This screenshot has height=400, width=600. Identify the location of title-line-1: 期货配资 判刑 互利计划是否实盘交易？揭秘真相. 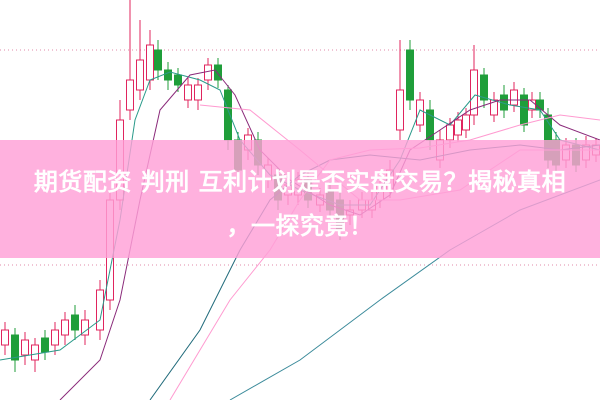
(300, 182).